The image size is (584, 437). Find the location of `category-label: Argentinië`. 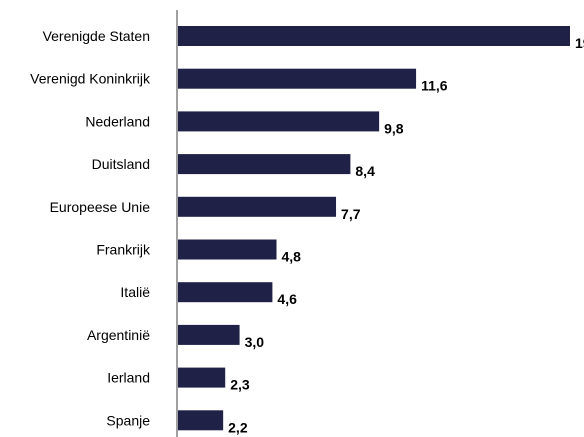

category-label: Argentinië is located at coordinates (118, 335).